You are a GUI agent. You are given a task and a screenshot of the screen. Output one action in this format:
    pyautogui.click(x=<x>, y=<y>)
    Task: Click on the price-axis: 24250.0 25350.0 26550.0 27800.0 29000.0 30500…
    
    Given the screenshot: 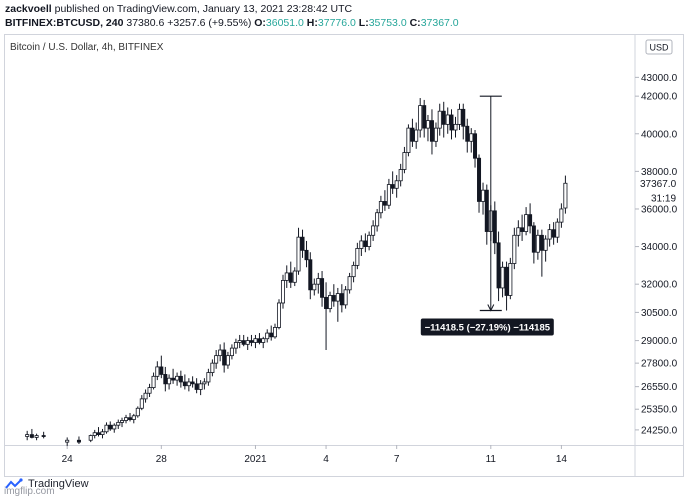 What is the action you would take?
    pyautogui.click(x=656, y=255)
    